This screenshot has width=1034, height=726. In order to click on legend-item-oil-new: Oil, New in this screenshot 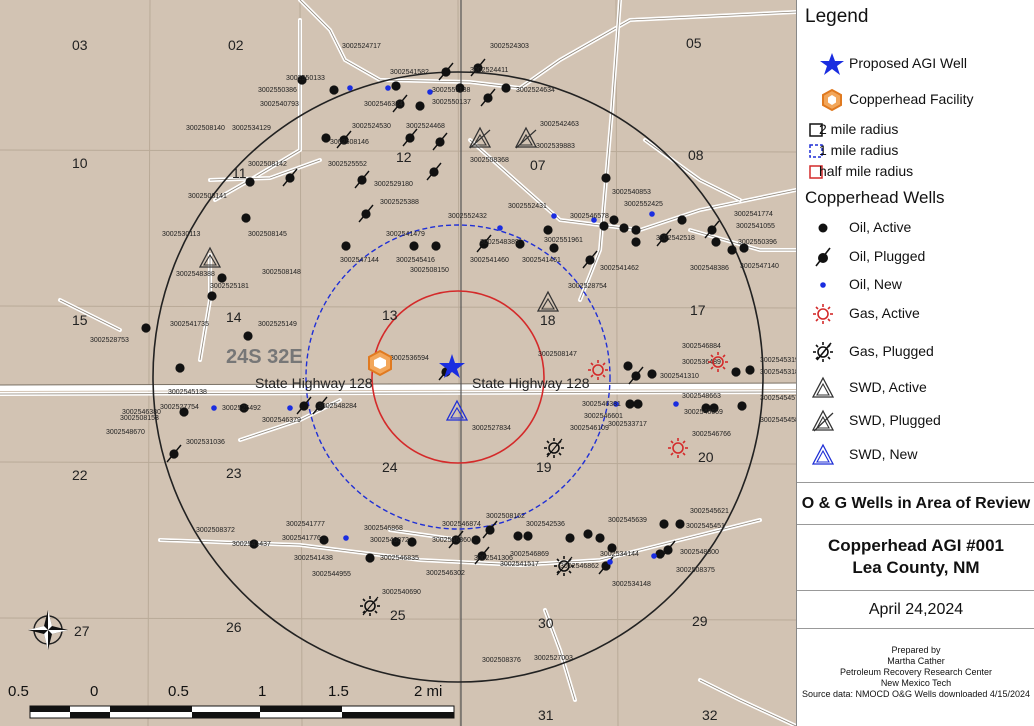, I will do `click(915, 285)`.